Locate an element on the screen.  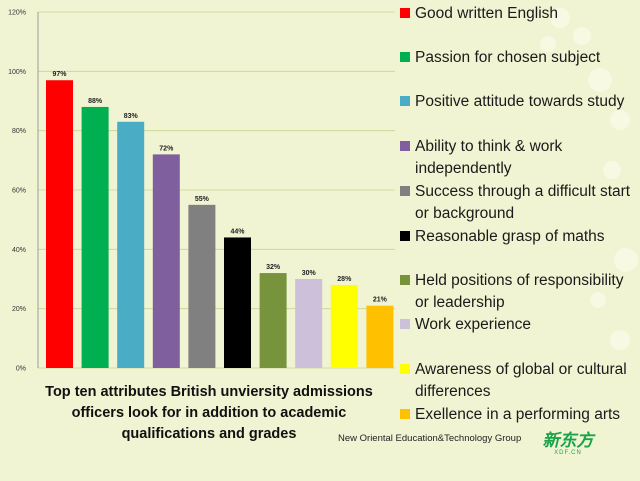
legend-label: Reasonable grasp of maths is located at coordinates (510, 236).